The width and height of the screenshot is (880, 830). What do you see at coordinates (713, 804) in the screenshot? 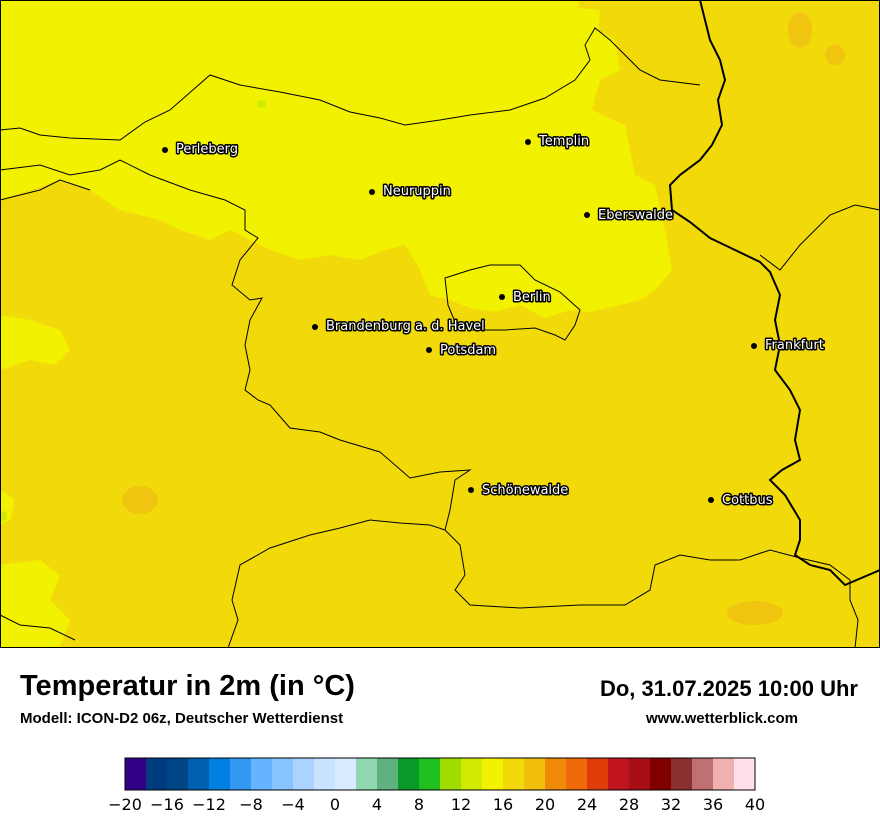
I see `legend-tick-label: 36` at bounding box center [713, 804].